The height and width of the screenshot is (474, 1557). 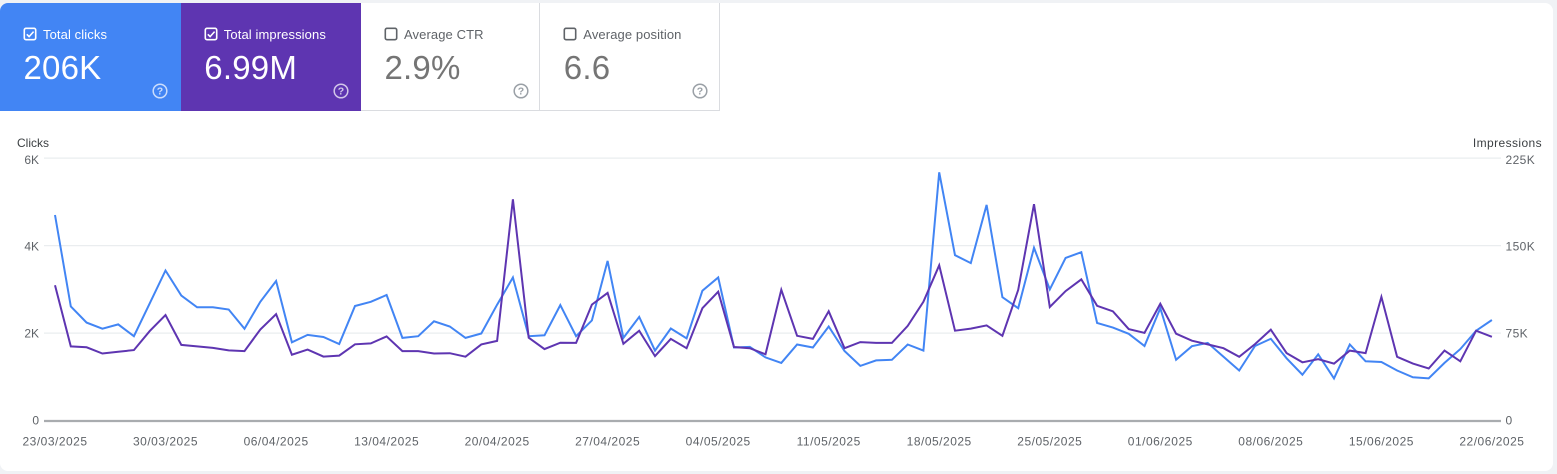 I want to click on svg-text: 25/05/2025, so click(x=1049, y=441).